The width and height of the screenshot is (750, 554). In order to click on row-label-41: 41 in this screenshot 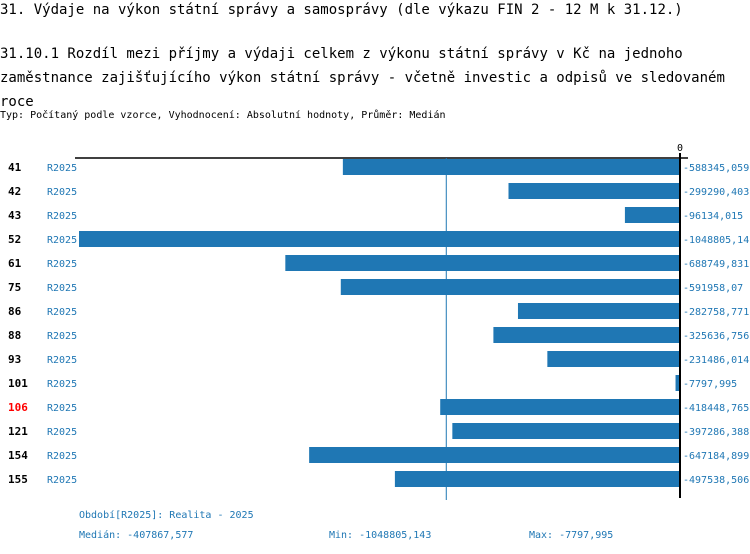, I will do `click(15, 167)`.